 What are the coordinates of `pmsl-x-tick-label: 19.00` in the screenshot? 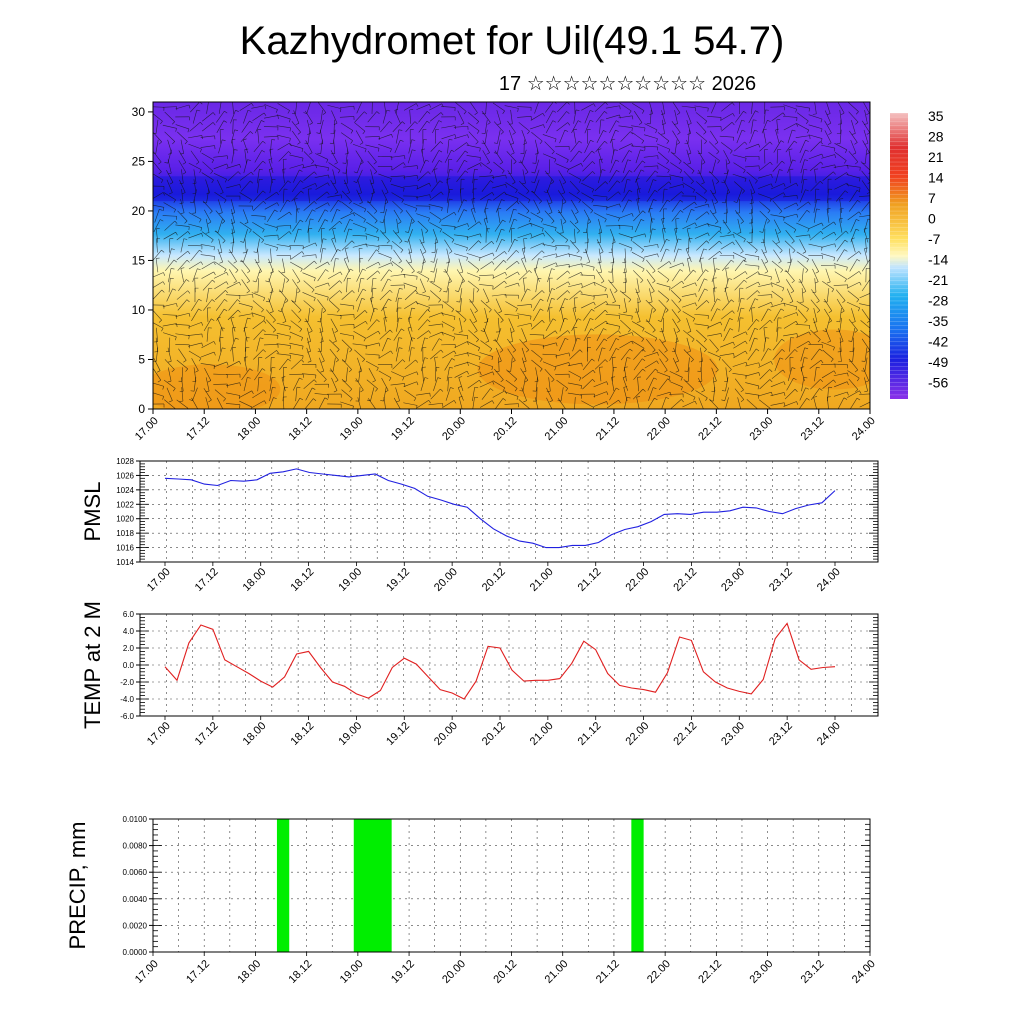 It's located at (350, 580).